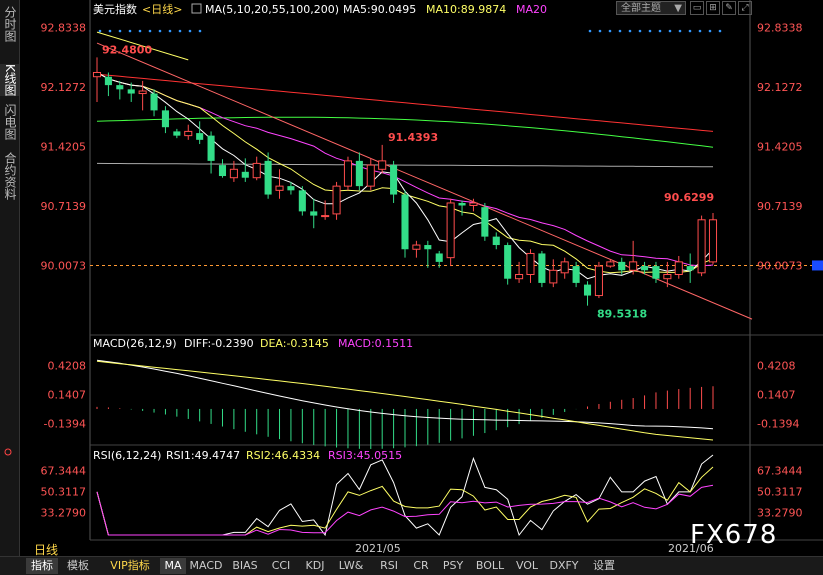 This screenshot has width=823, height=575. Describe the element at coordinates (410, 31) in the screenshot. I see `event-markers` at that location.